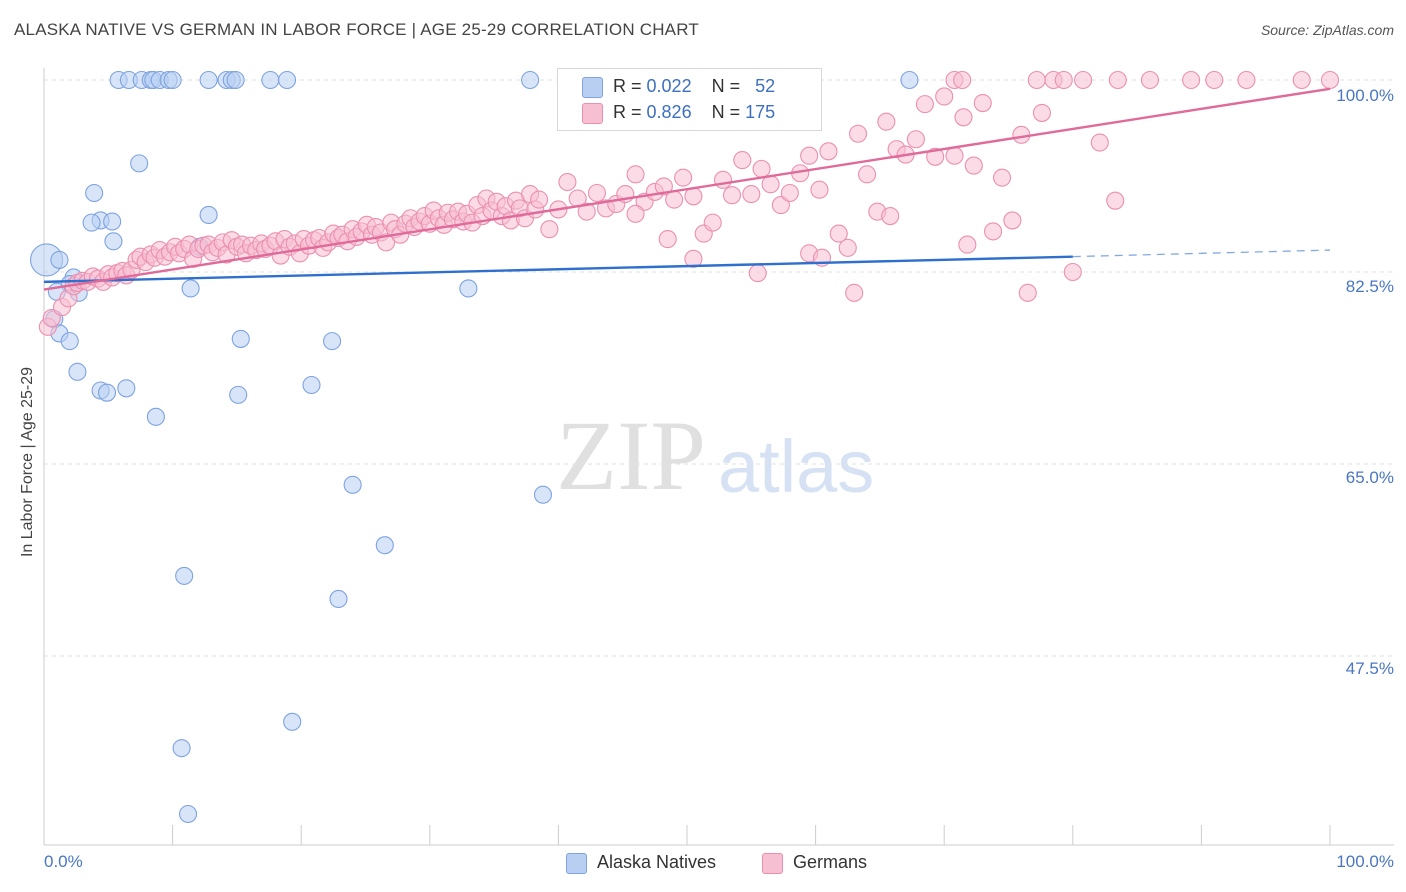  I want to click on y-tick-label-100: 100.0%, so click(1365, 95).